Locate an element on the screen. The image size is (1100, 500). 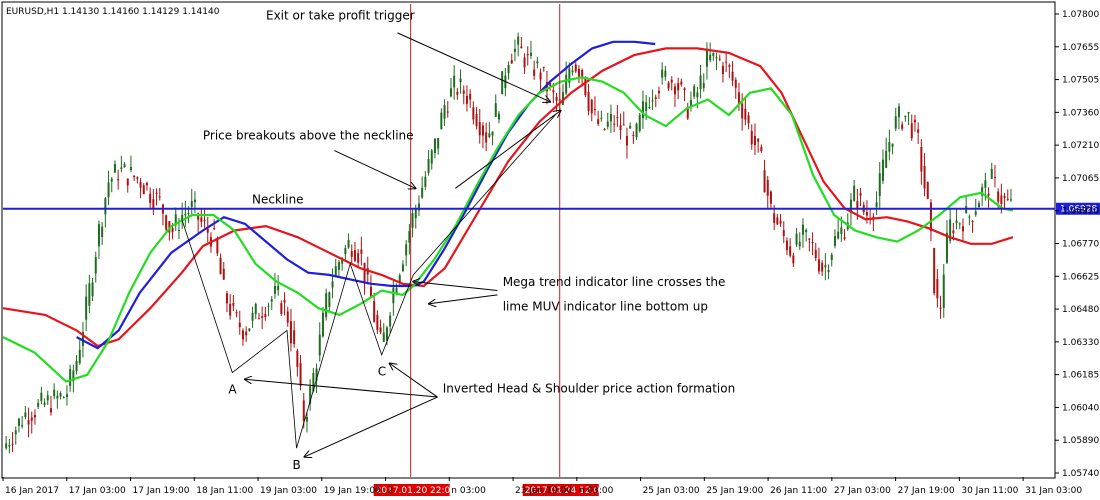
price-tick-label: 1.05740 is located at coordinates (1080, 474).